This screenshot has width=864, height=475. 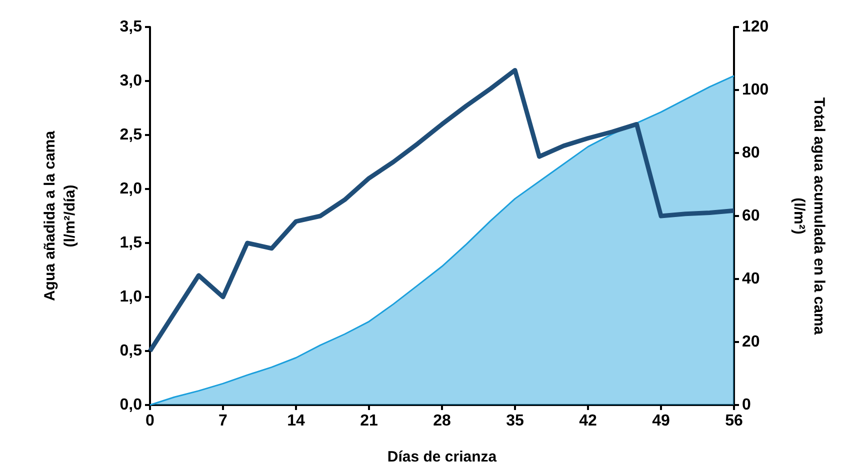 I want to click on y-tick-label: 2,0, so click(x=131, y=189).